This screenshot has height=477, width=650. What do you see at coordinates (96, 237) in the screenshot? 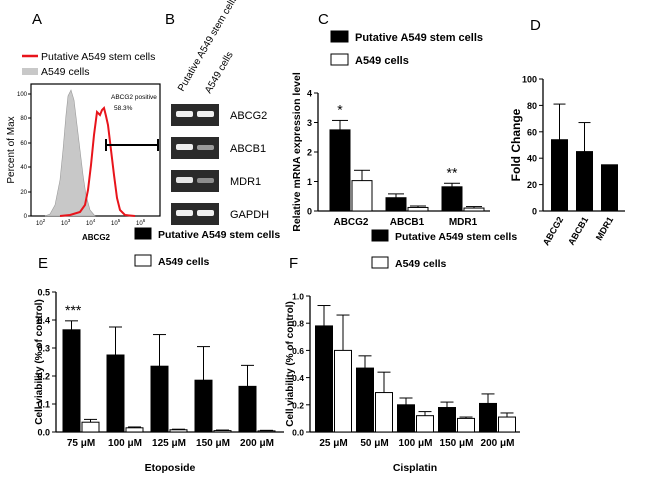
I see `panel-a-x-label: ABCG2` at bounding box center [96, 237].